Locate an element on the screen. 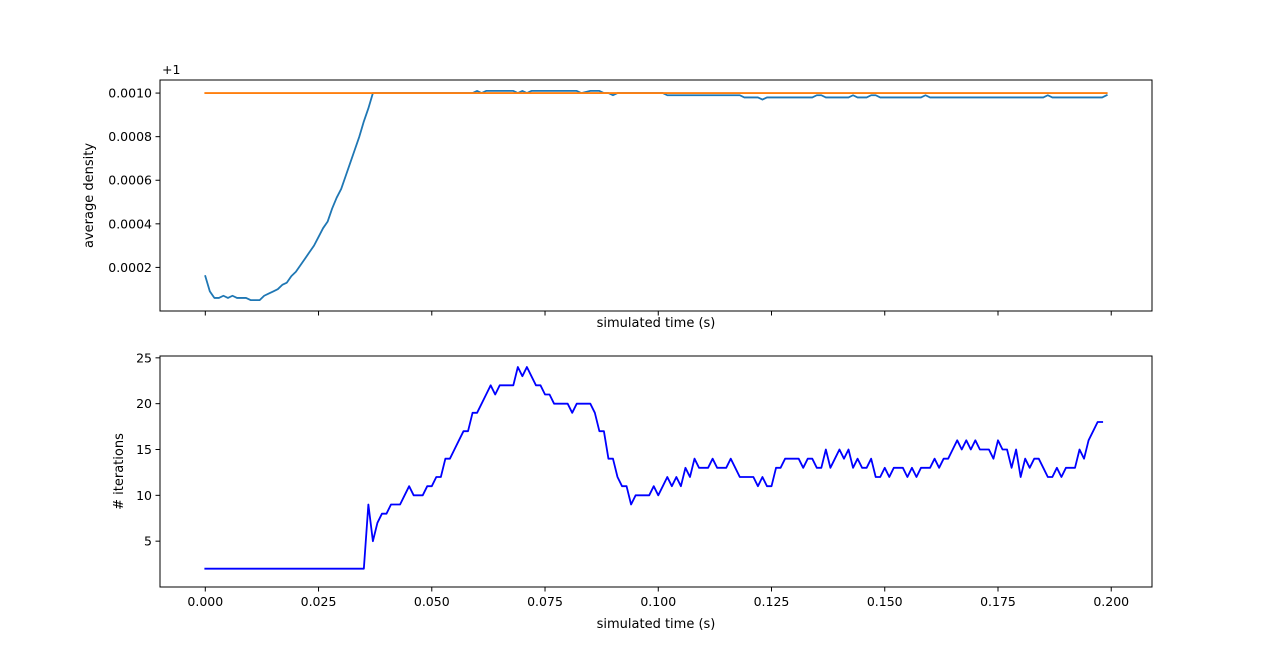  density-y-tick-label: 0.0006 is located at coordinates (130, 180).